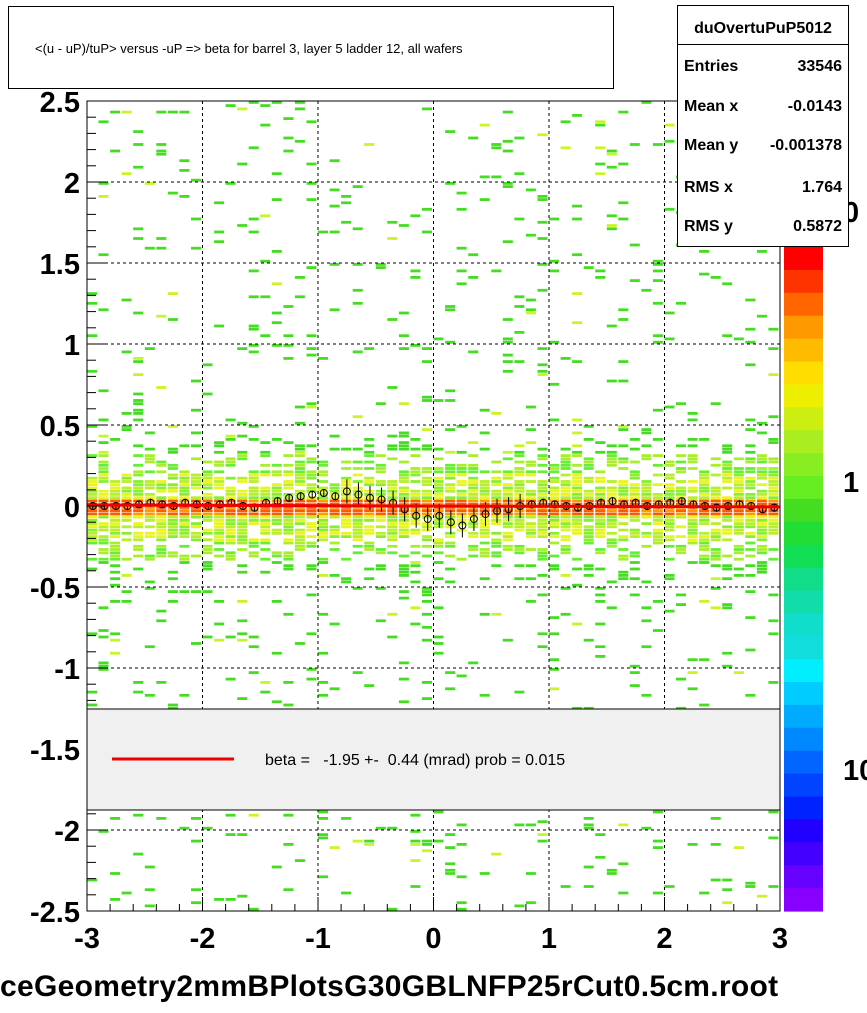 This screenshot has width=867, height=1013. What do you see at coordinates (820, 66) in the screenshot?
I see `stats-value: 33546` at bounding box center [820, 66].